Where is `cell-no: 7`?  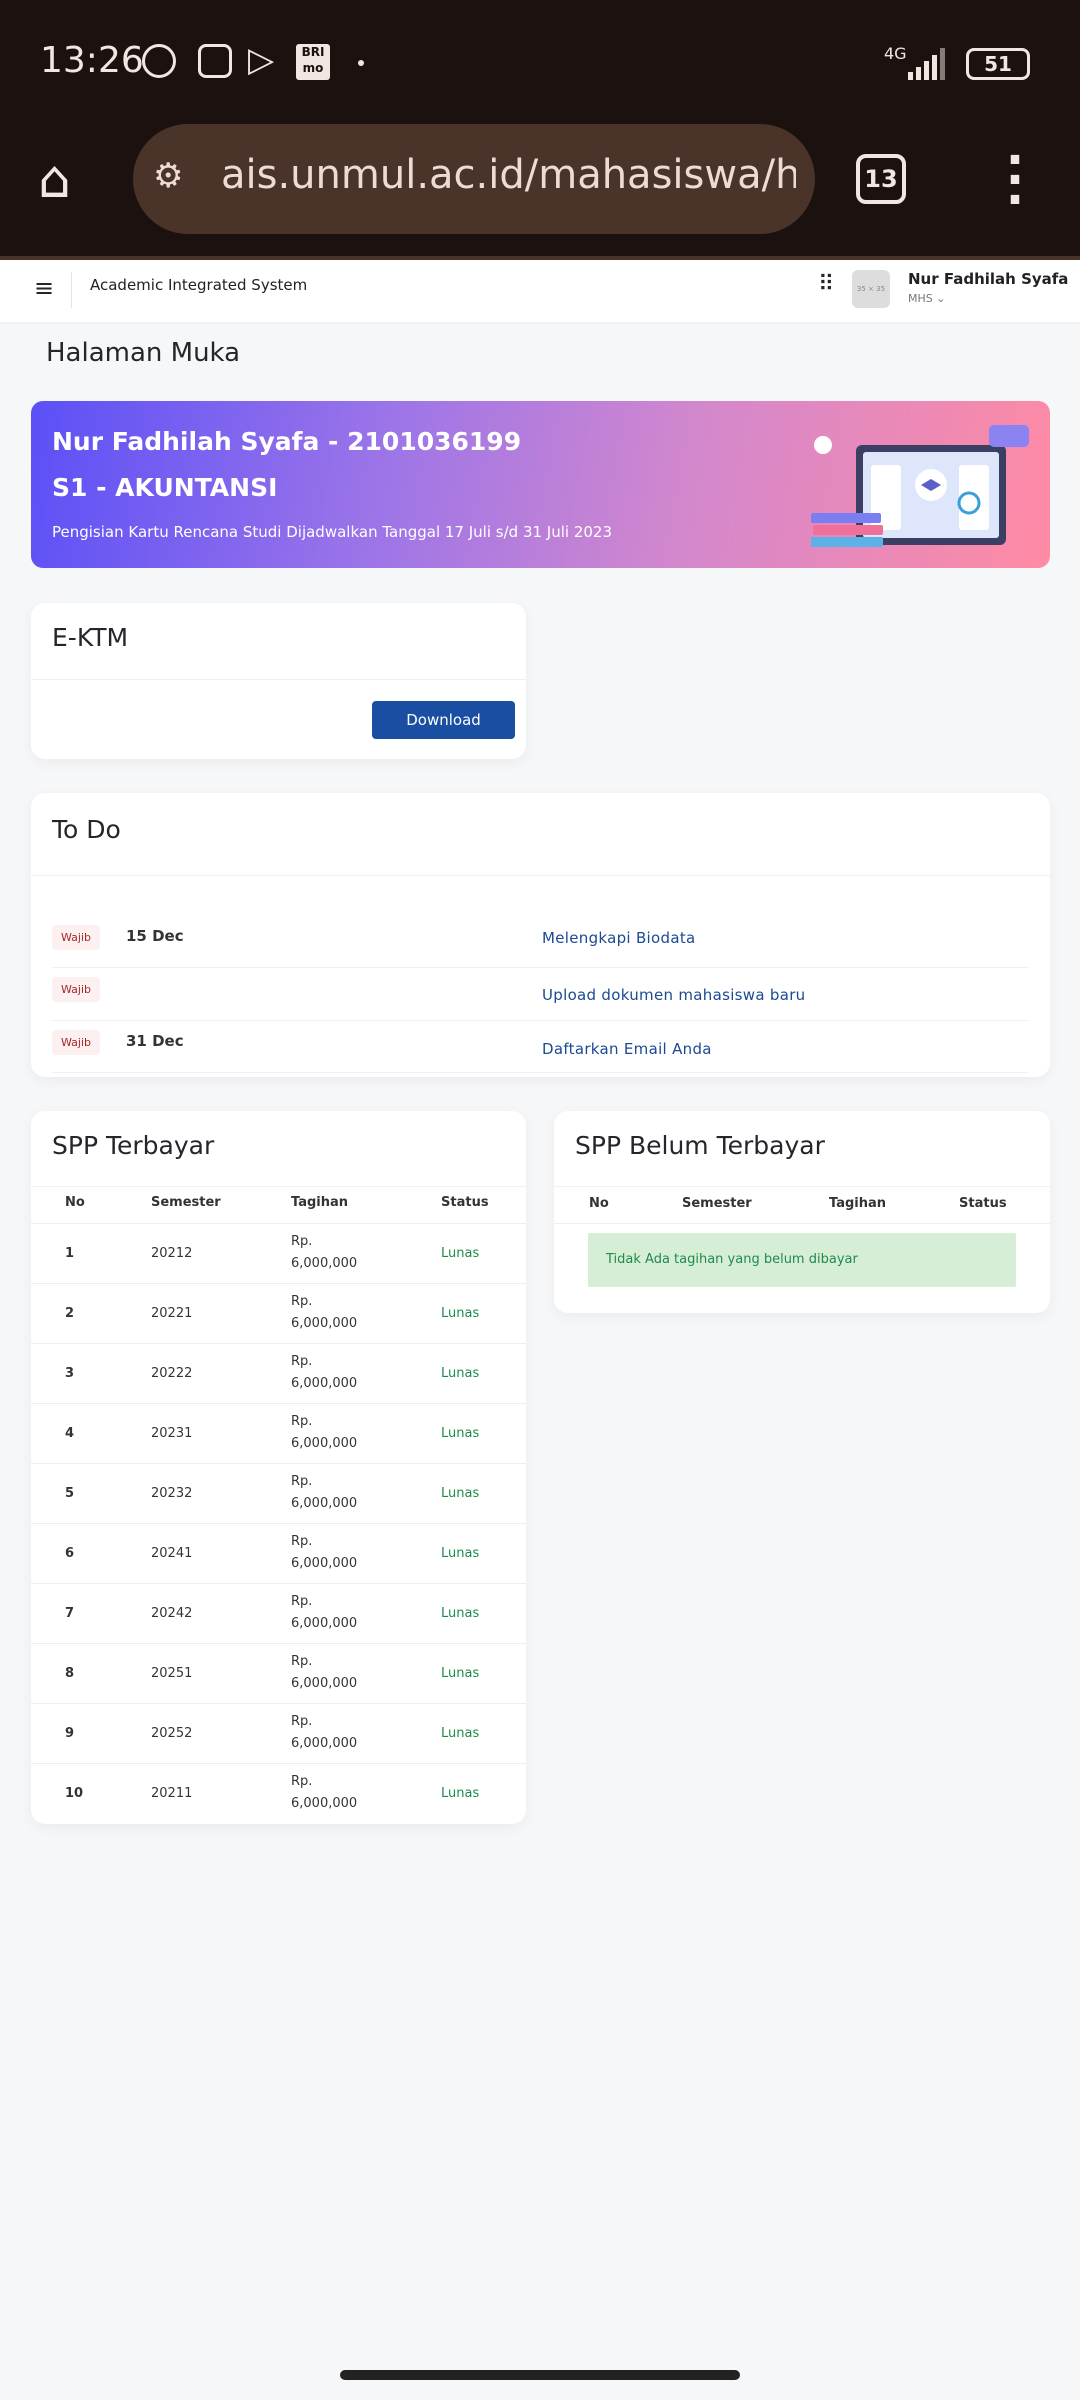 cell-no: 7 is located at coordinates (91, 1612).